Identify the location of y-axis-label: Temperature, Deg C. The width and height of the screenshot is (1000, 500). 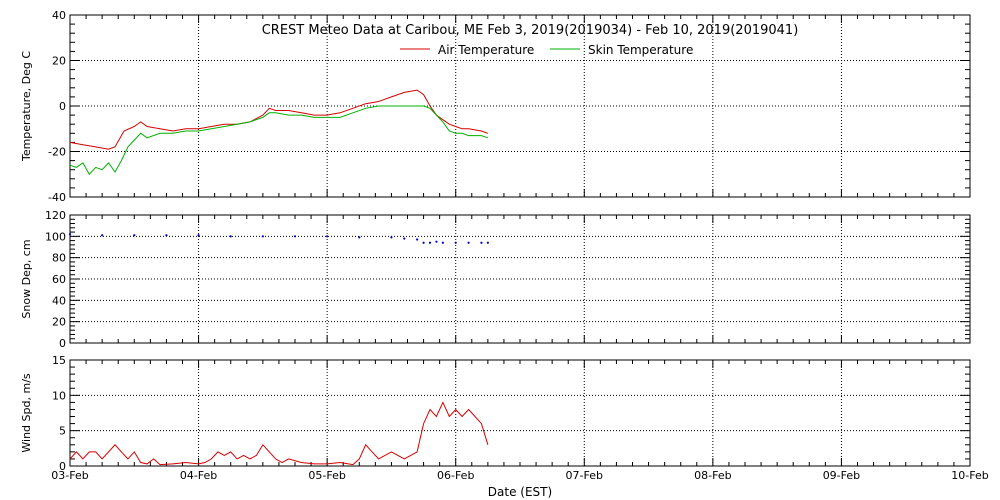
(26, 106).